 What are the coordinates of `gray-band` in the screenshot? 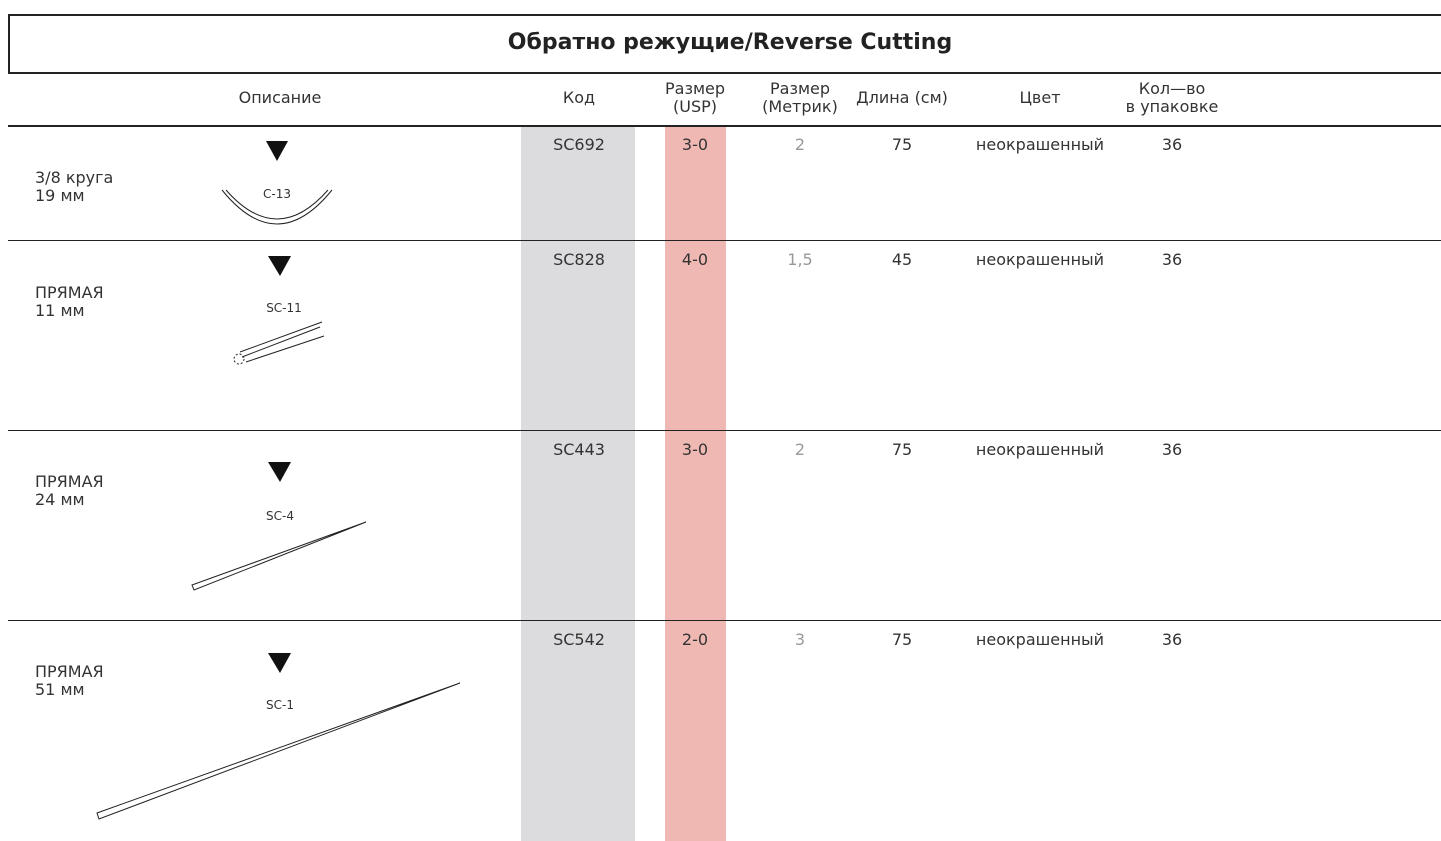 It's located at (578, 483).